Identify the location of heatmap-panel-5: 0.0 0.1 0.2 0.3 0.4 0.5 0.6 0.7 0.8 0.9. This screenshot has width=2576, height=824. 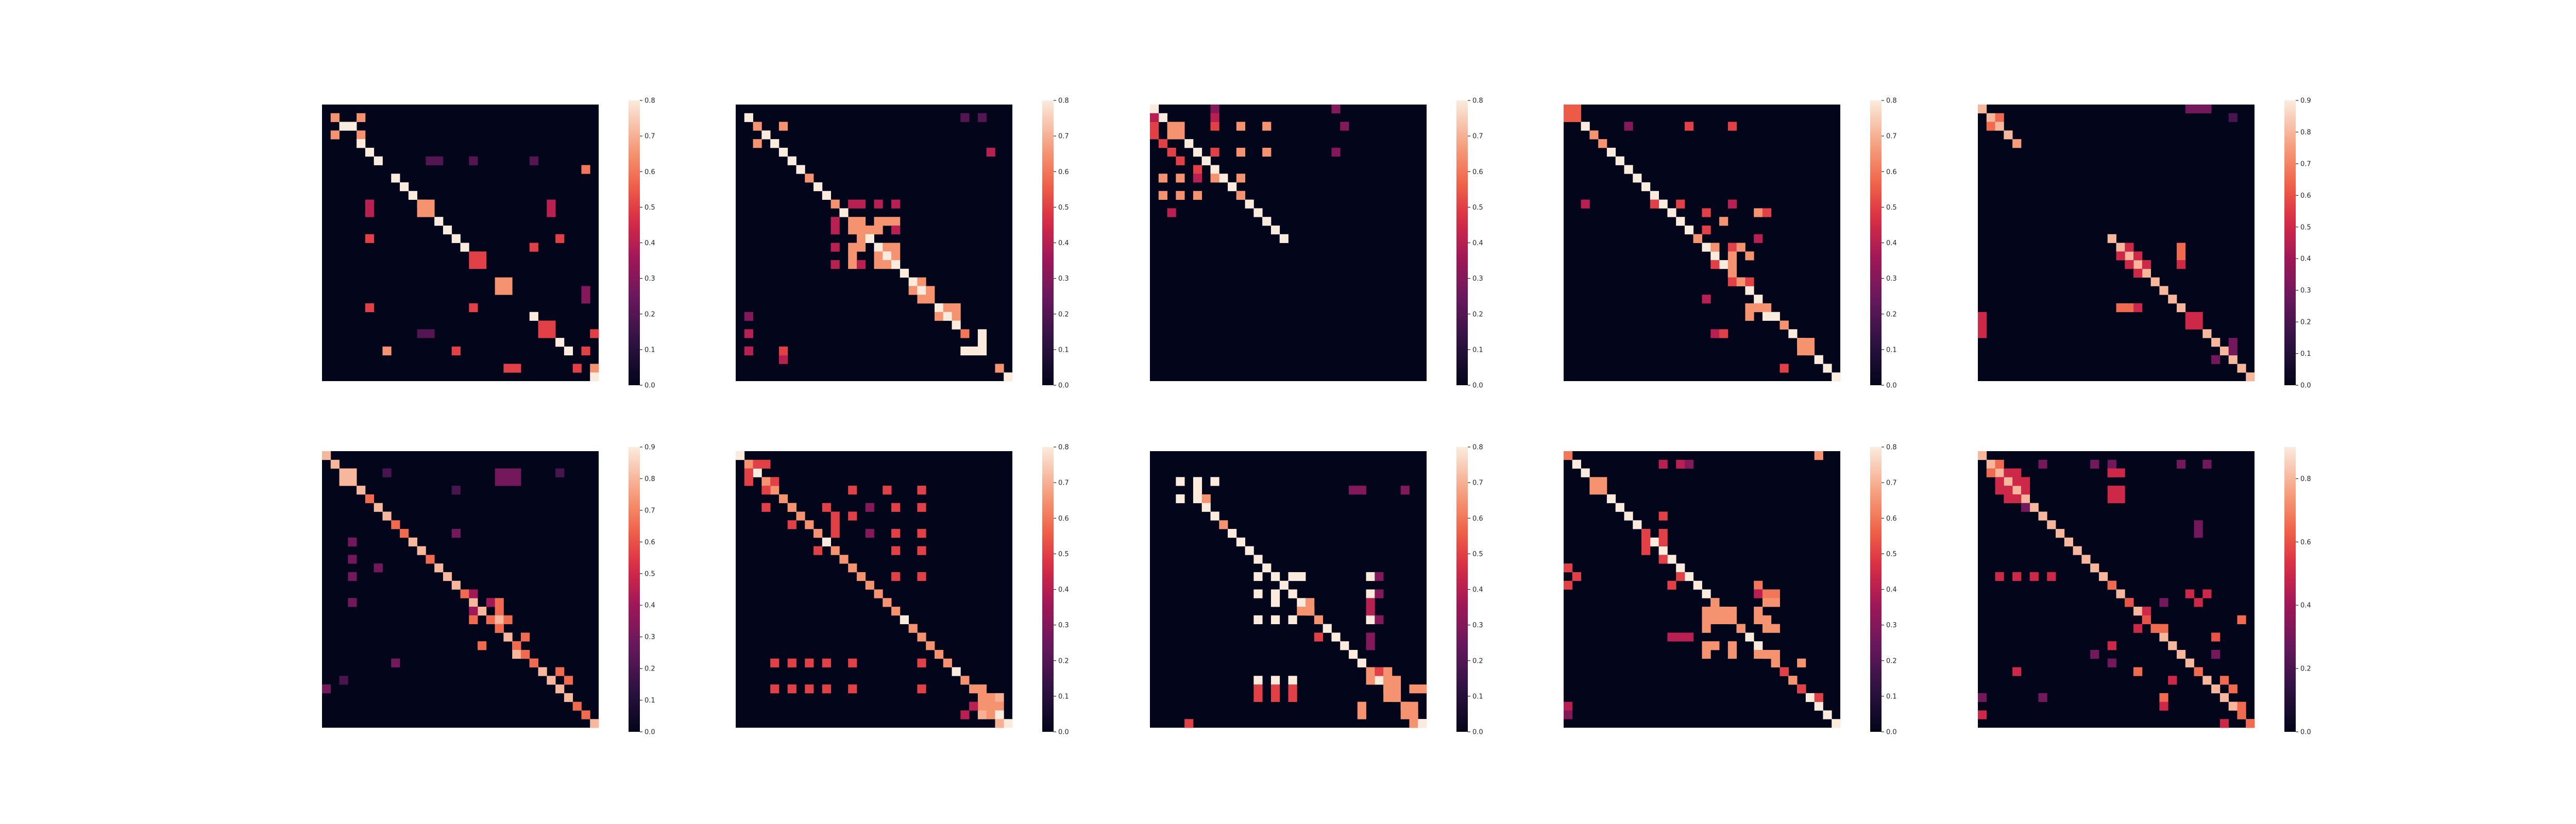
(2144, 243).